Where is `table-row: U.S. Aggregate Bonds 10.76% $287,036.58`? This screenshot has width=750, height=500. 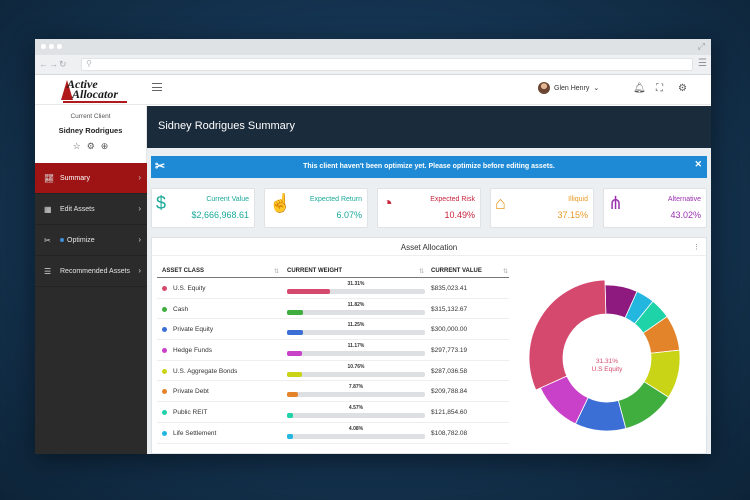
table-row: U.S. Aggregate Bonds 10.76% $287,036.58 is located at coordinates (333, 371).